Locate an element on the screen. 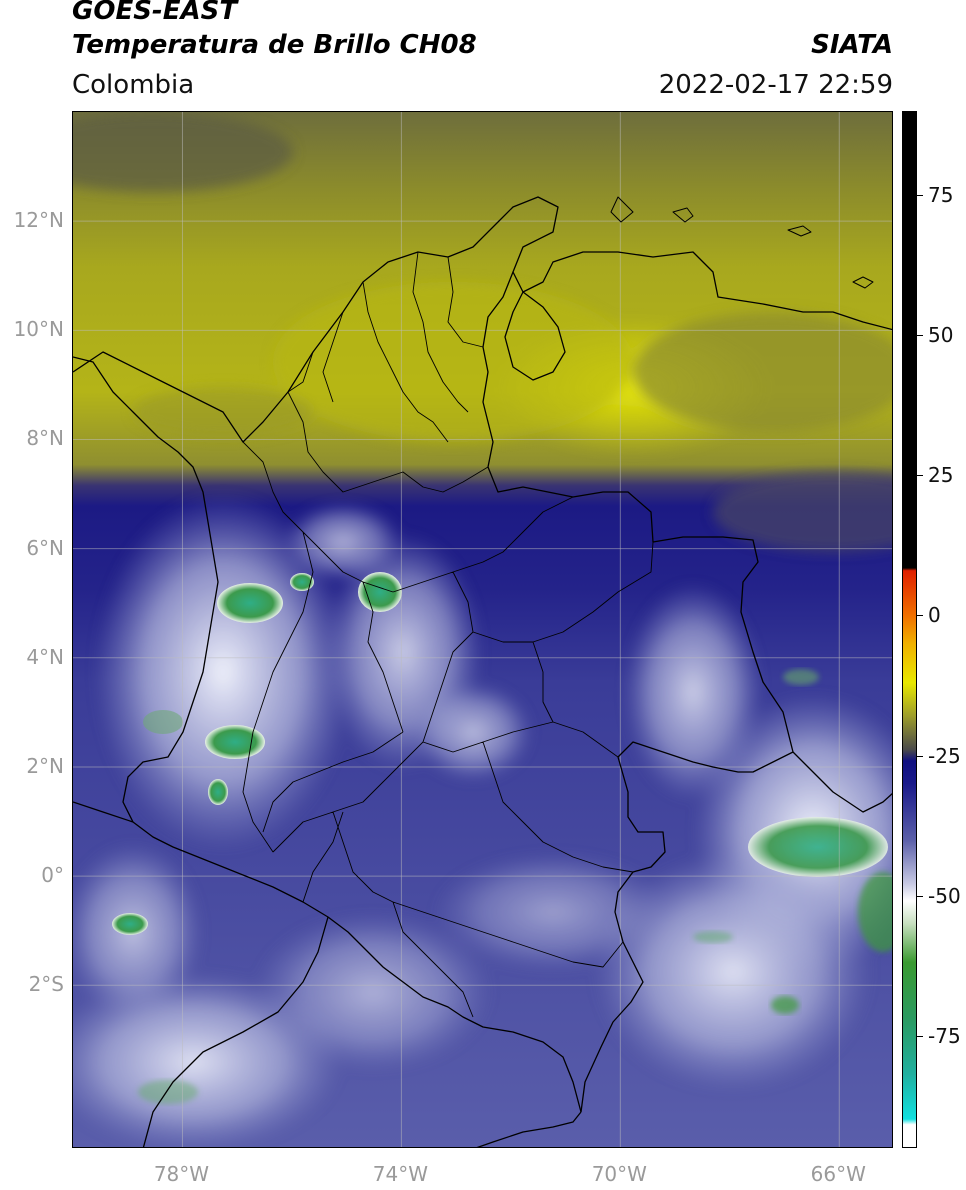 This screenshot has height=1190, width=966. colorbar is located at coordinates (909, 629).